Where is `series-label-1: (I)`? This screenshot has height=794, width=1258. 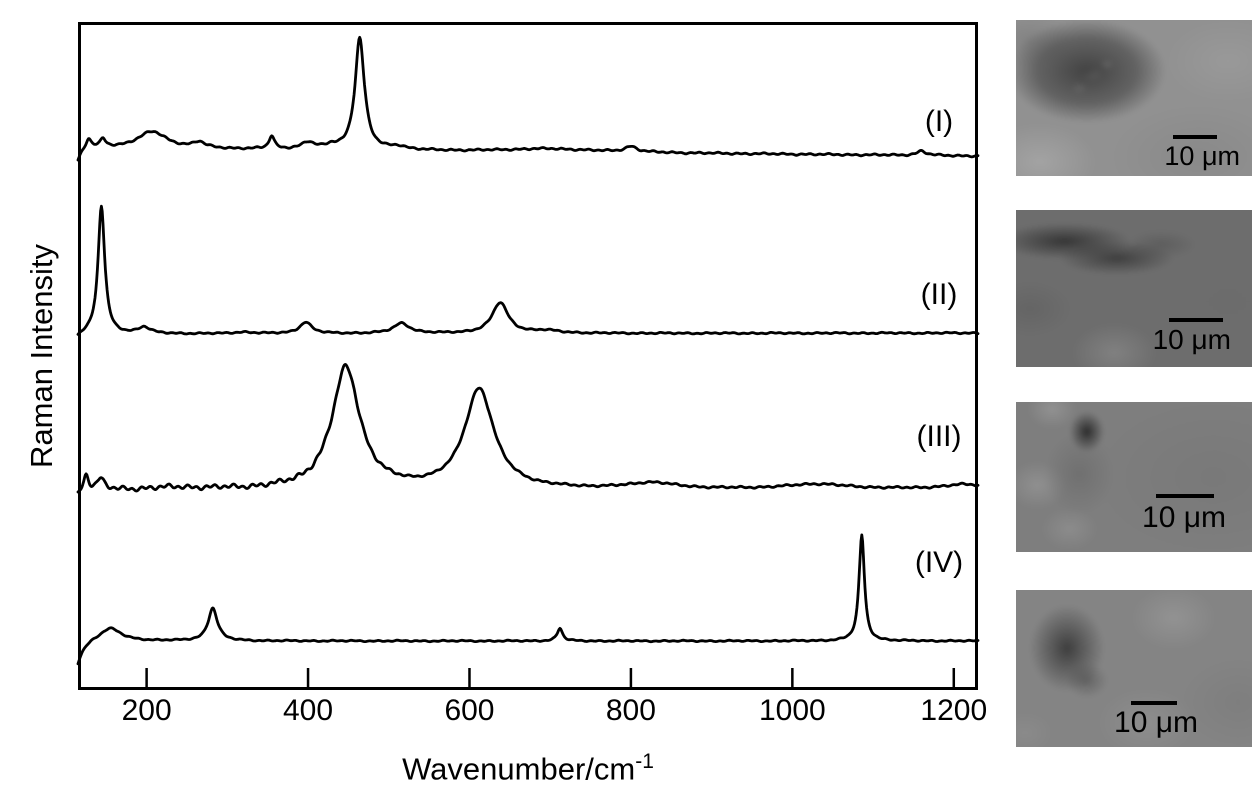 series-label-1: (I) is located at coordinates (939, 121).